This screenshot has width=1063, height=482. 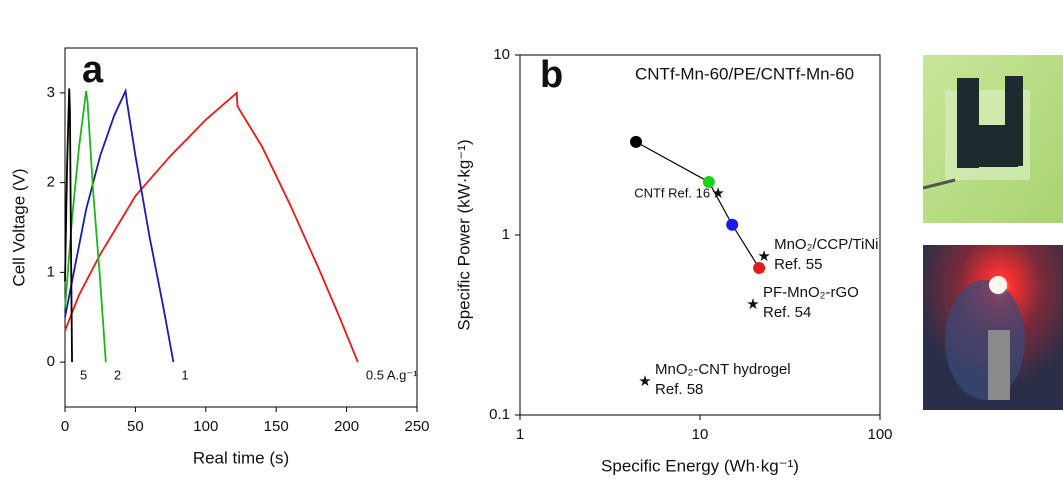 I want to click on curve-label: 2, so click(x=117, y=375).